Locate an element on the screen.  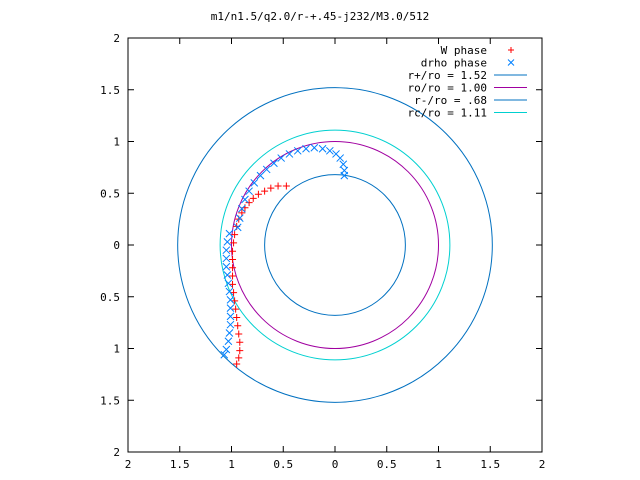
legend-label: W phase is located at coordinates (464, 50).